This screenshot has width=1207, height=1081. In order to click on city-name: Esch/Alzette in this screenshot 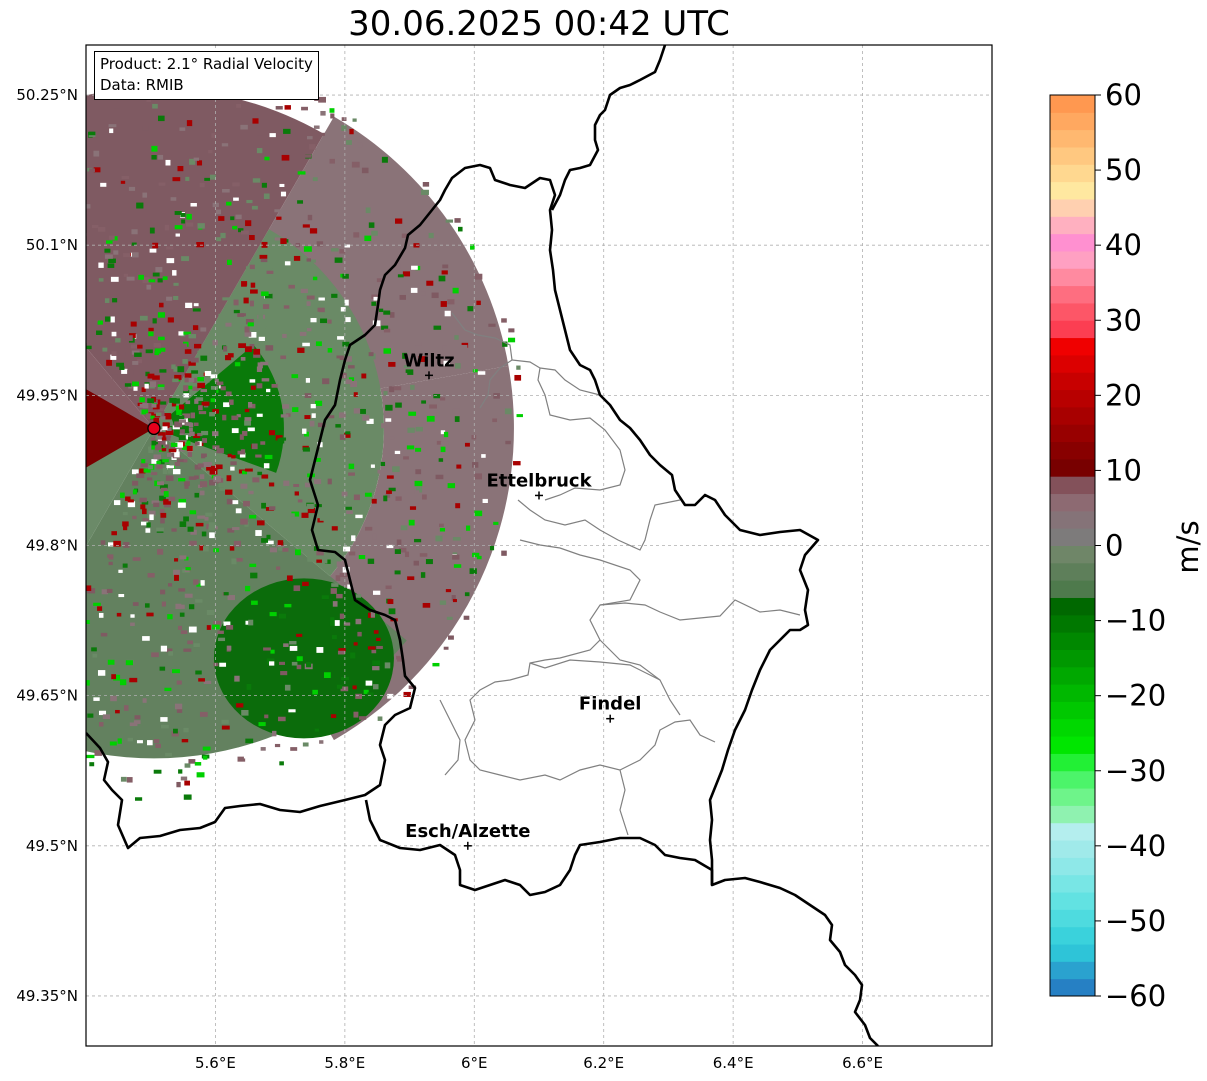, I will do `click(467, 831)`.